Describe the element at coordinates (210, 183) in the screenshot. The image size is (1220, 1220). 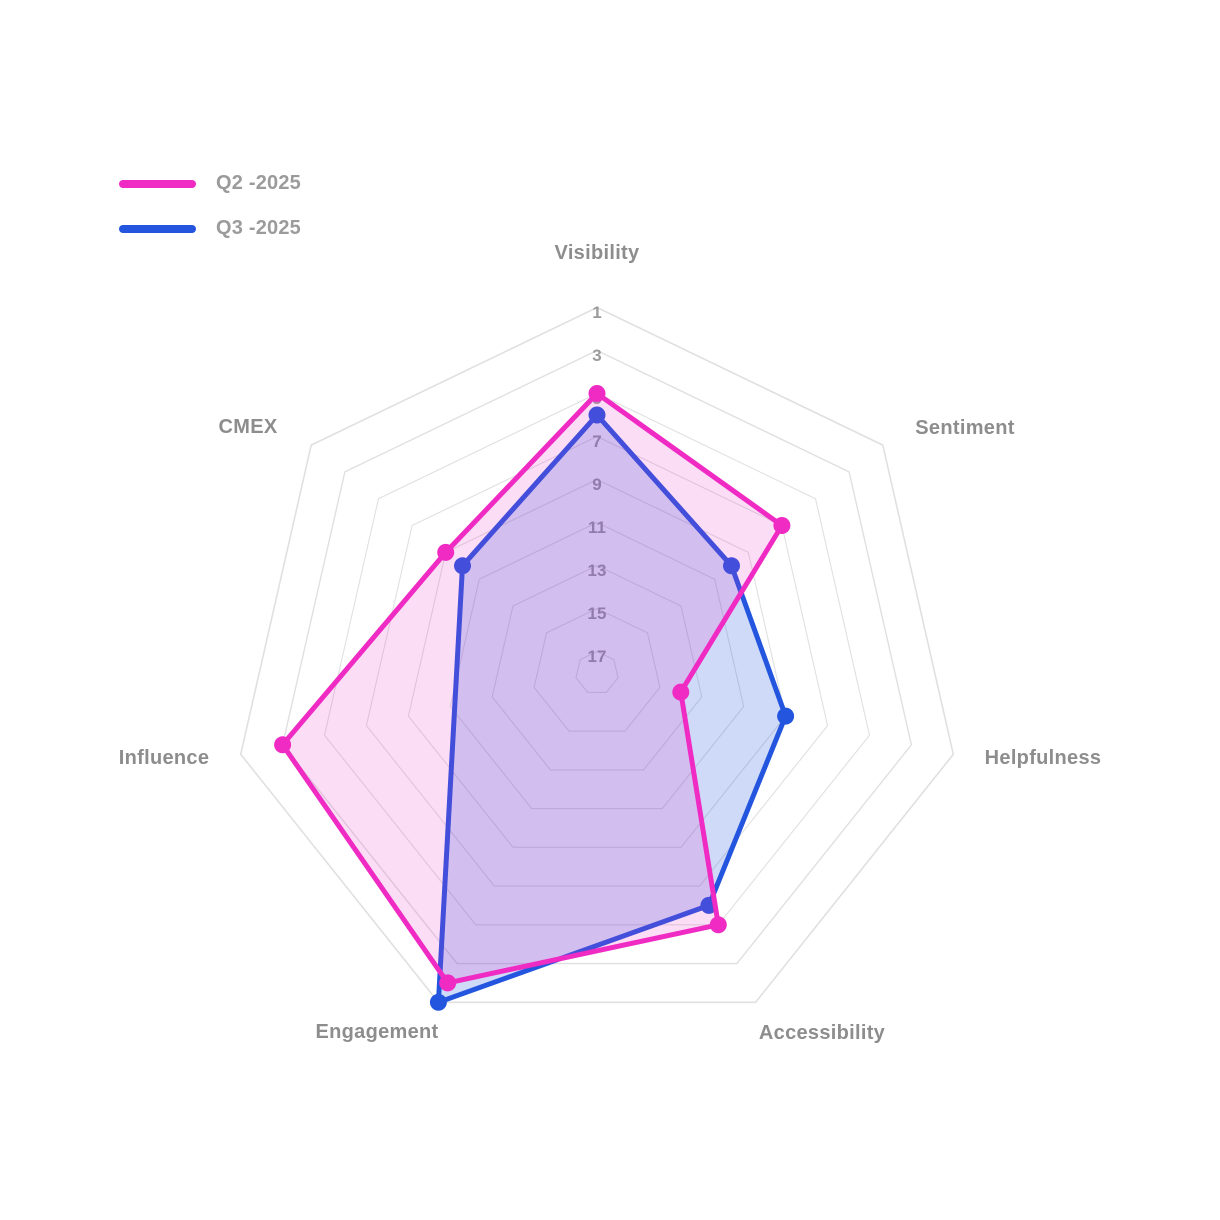
I see `legend-item-q2-2025: Q2 -2025` at that location.